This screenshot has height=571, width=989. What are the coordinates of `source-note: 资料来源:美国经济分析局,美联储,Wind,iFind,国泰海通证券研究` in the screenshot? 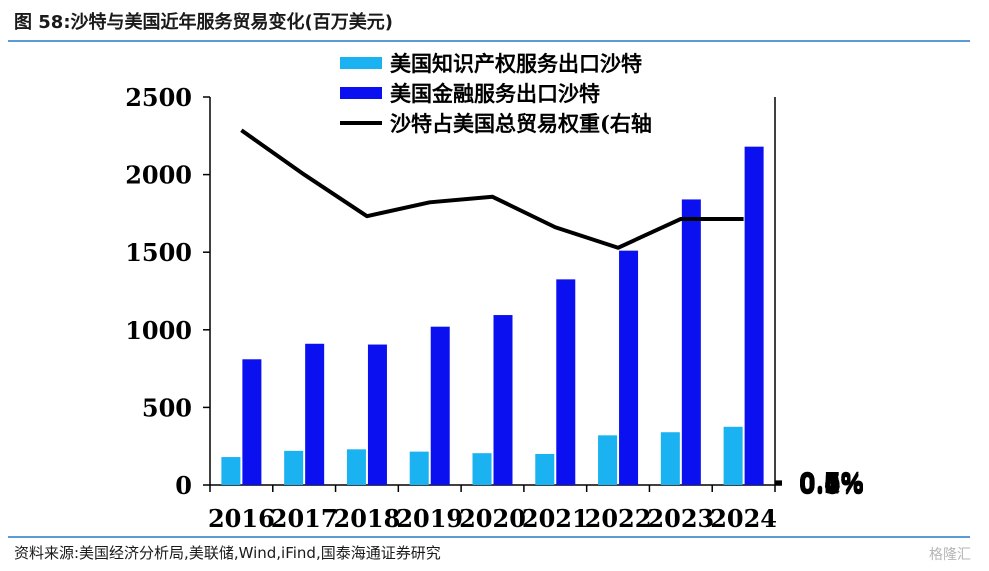 It's located at (227, 553).